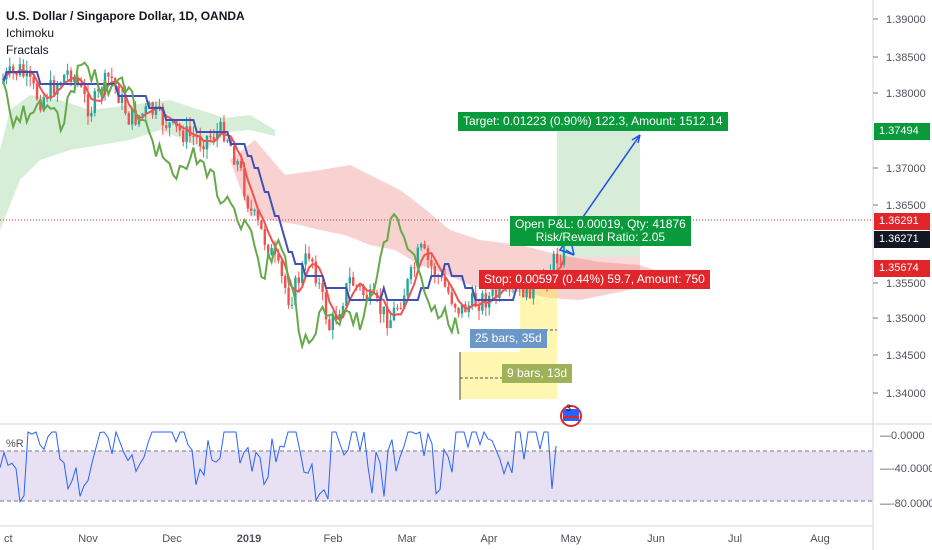 The width and height of the screenshot is (932, 550). Describe the element at coordinates (906, 504) in the screenshot. I see `oscillator-tick-label: —-80.0000` at that location.